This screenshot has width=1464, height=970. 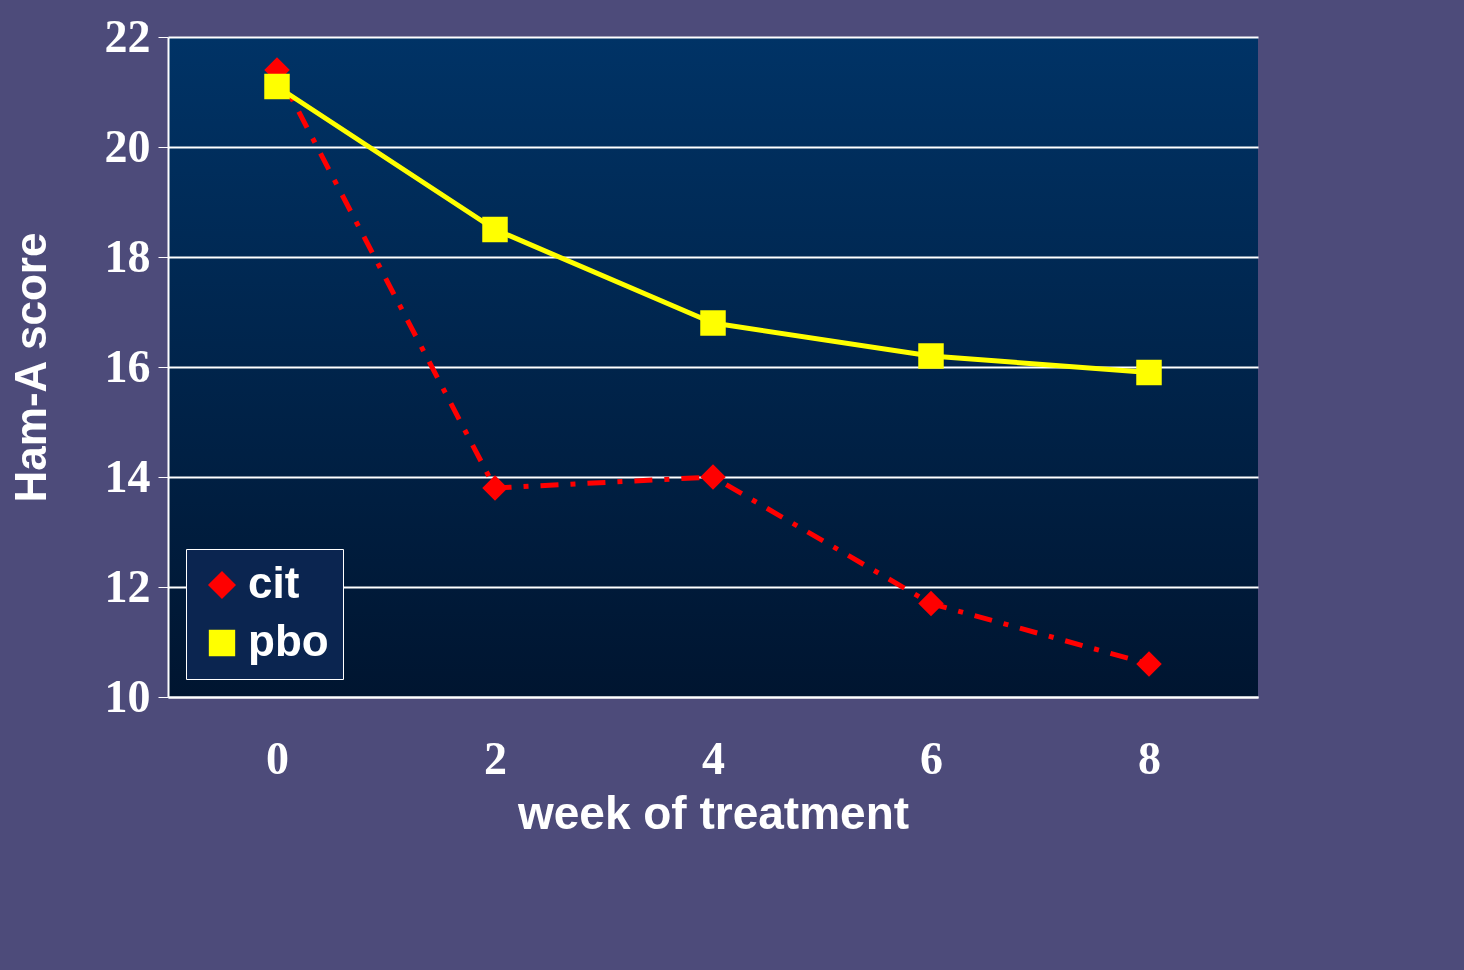 What do you see at coordinates (30, 367) in the screenshot?
I see `y-axis-title: Ham-A score` at bounding box center [30, 367].